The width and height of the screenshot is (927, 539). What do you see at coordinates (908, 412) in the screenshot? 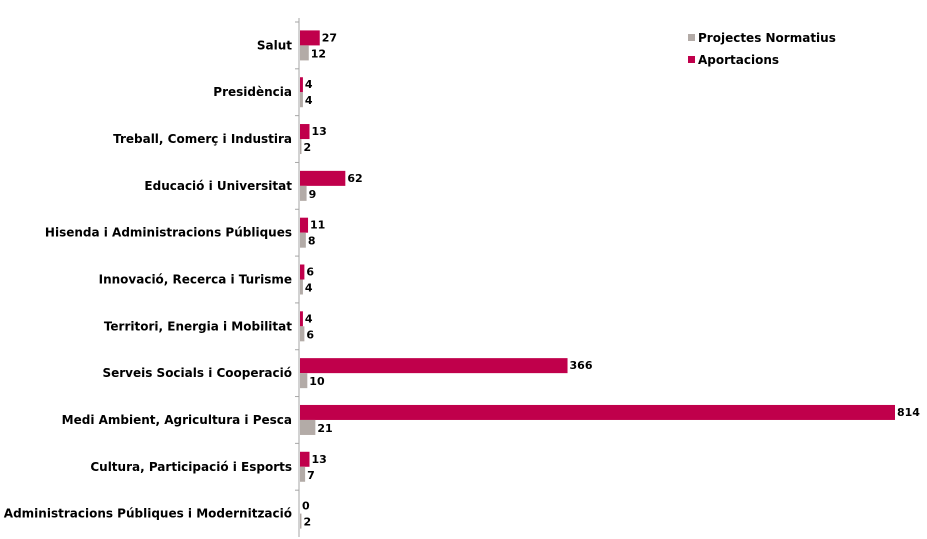
I see `data-label-aportacions: 814` at bounding box center [908, 412].